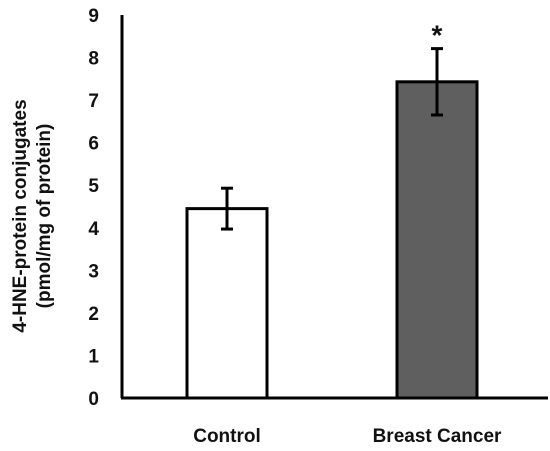 This screenshot has width=550, height=451. I want to click on bar-breast-cancer, so click(437, 240).